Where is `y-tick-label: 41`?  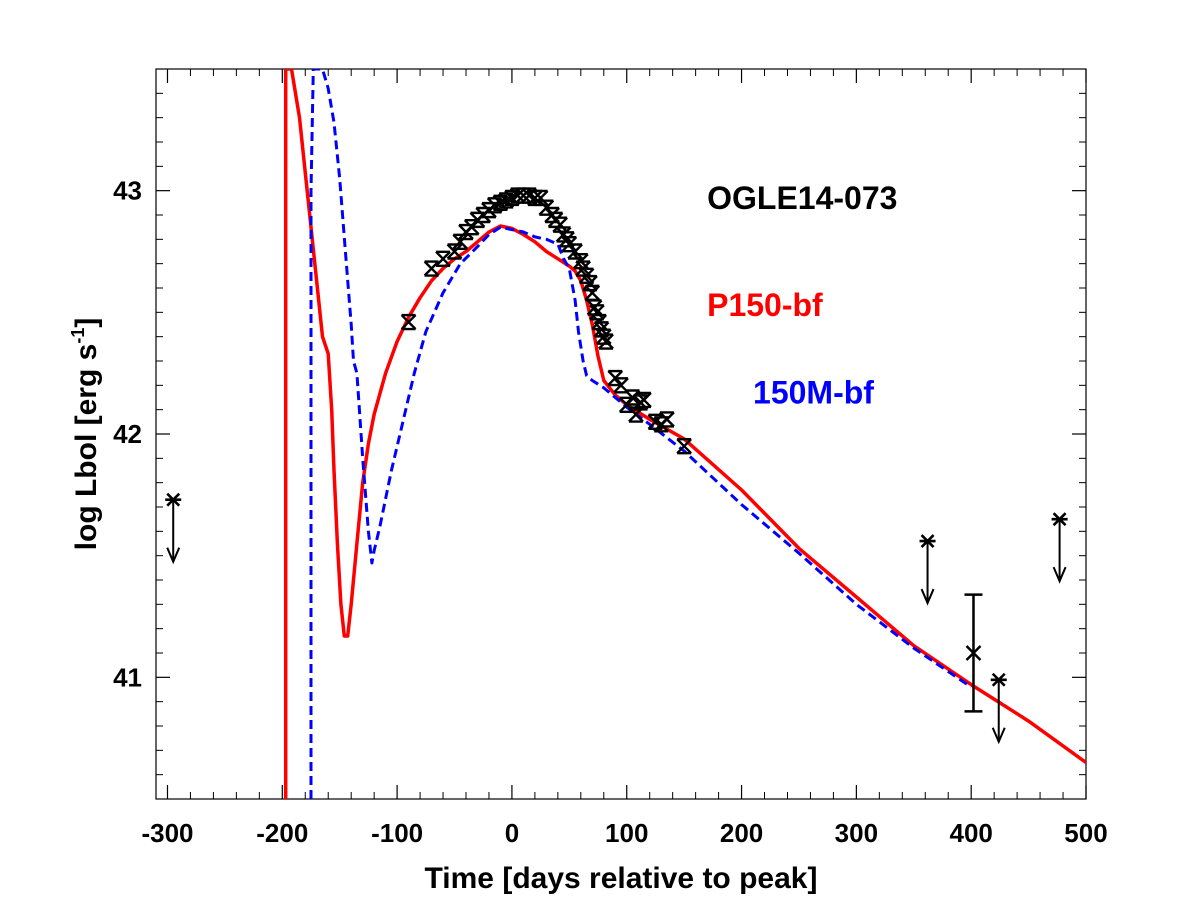
y-tick-label: 41 is located at coordinates (127, 677).